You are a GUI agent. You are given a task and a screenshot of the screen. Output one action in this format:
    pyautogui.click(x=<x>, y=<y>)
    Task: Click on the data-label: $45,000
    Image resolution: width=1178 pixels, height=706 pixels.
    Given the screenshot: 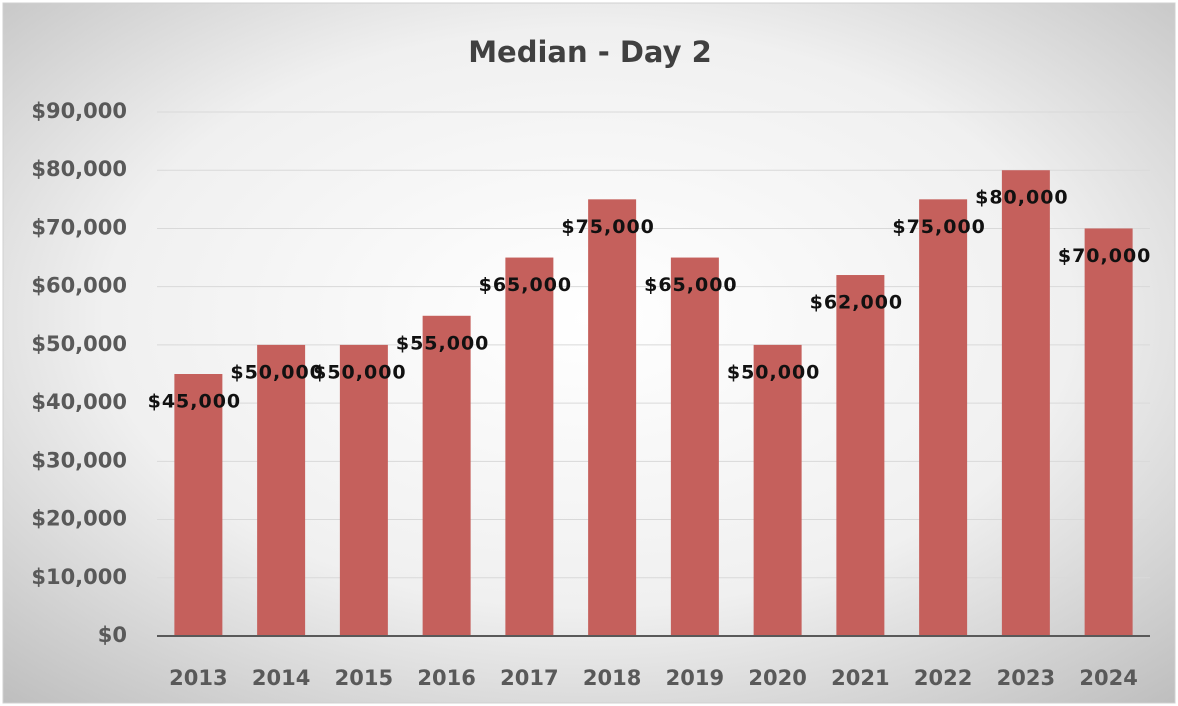 What is the action you would take?
    pyautogui.click(x=195, y=402)
    